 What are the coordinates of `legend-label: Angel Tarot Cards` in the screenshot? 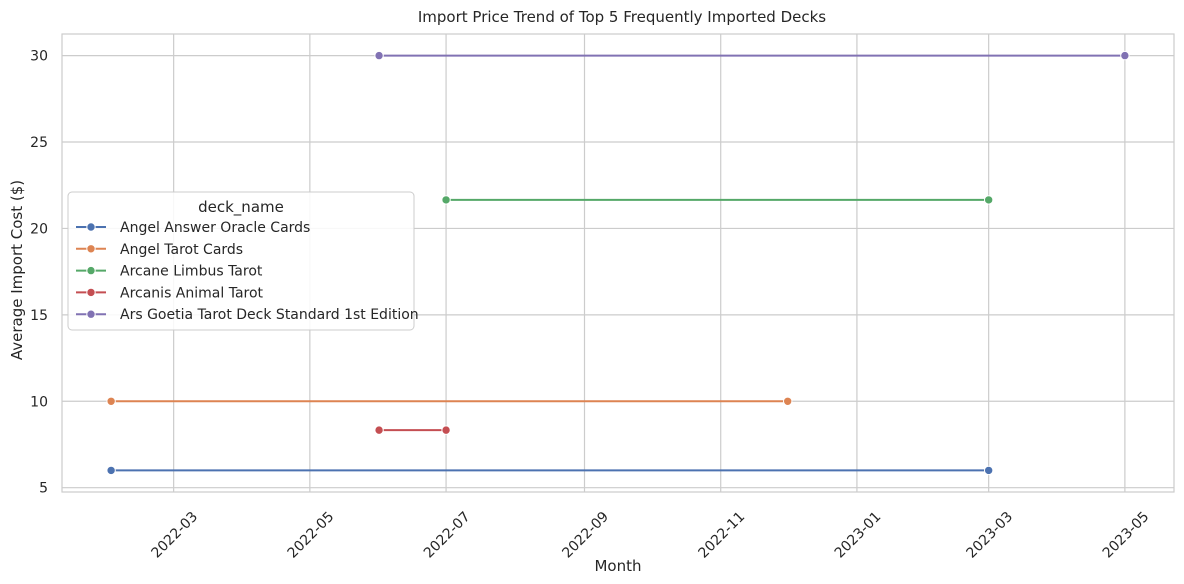 It's located at (181, 250).